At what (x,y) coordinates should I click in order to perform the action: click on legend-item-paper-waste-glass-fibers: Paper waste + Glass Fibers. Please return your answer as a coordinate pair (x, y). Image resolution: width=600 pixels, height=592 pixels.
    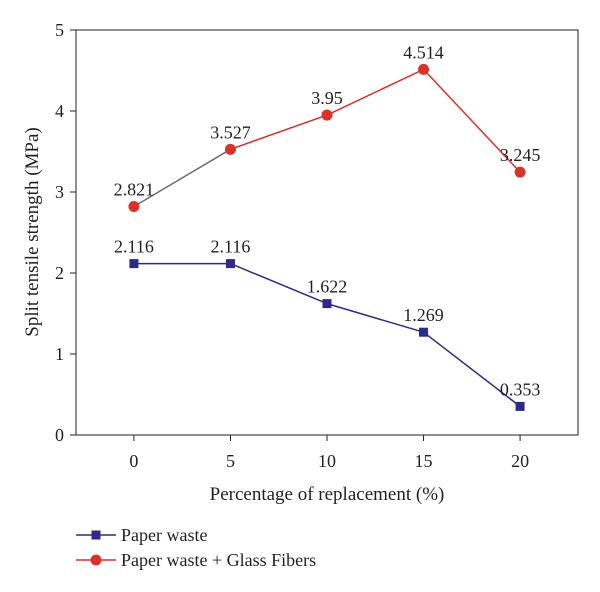
    Looking at the image, I should click on (196, 560).